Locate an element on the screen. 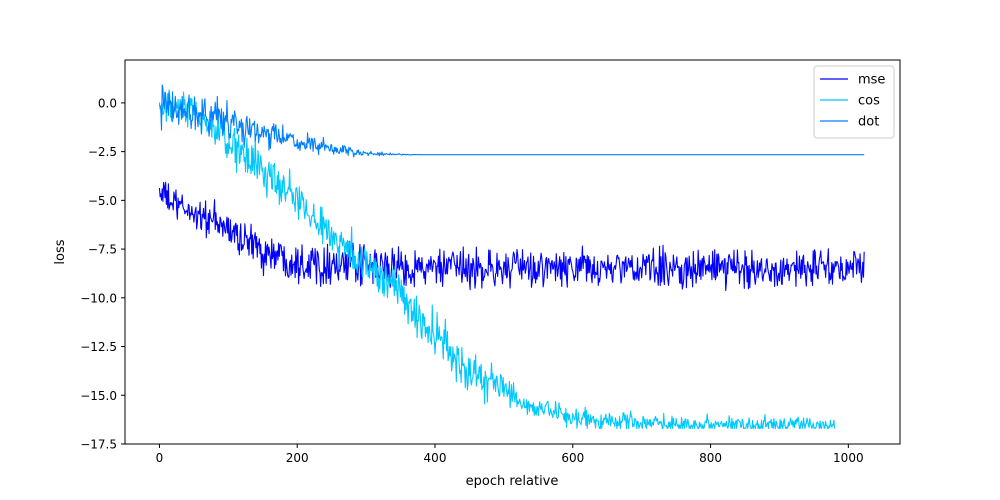  legend-box is located at coordinates (854, 102).